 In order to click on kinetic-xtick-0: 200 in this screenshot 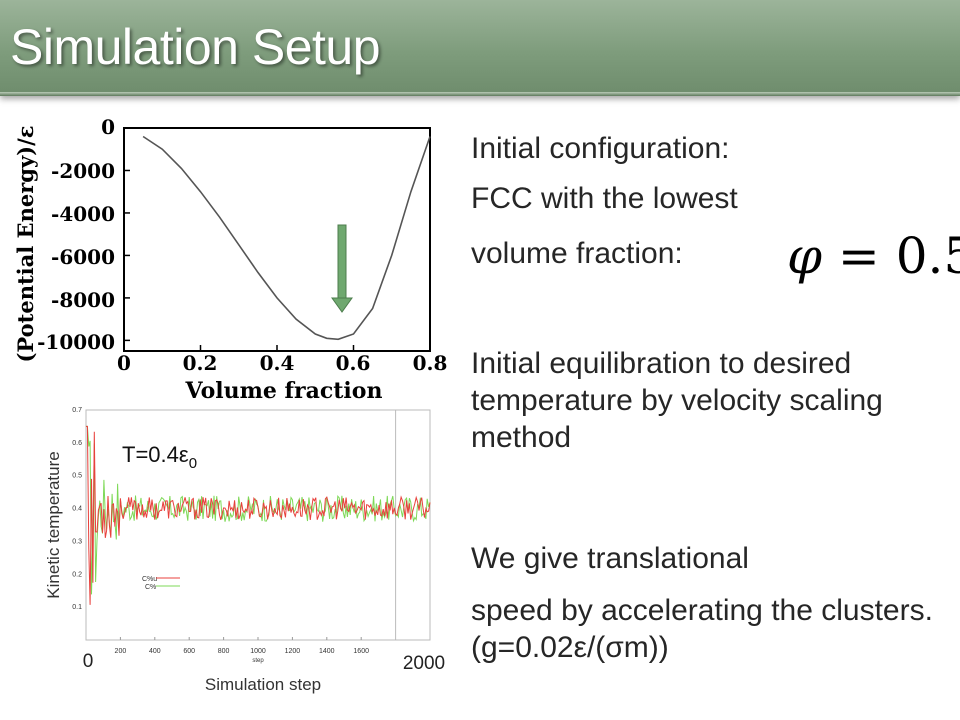, I will do `click(121, 651)`.